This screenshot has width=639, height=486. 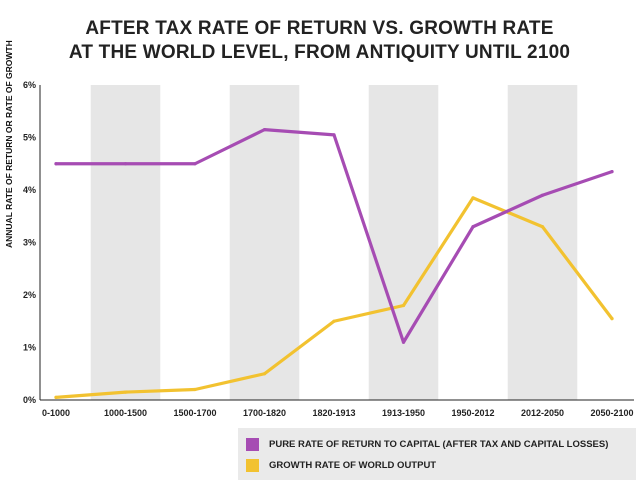 What do you see at coordinates (542, 413) in the screenshot?
I see `x-tick-label: 2012-2050` at bounding box center [542, 413].